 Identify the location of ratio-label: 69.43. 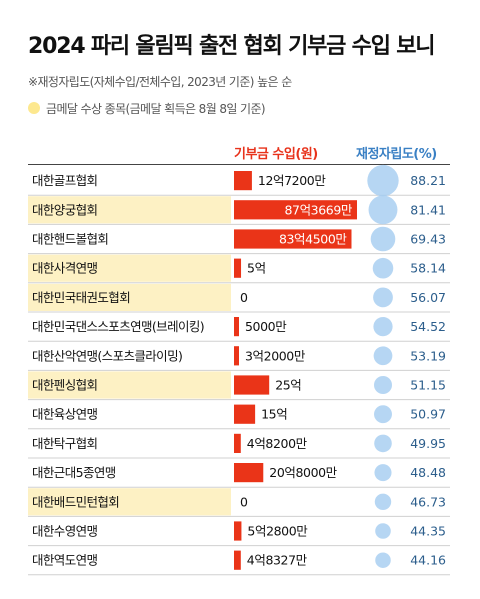
(428, 239).